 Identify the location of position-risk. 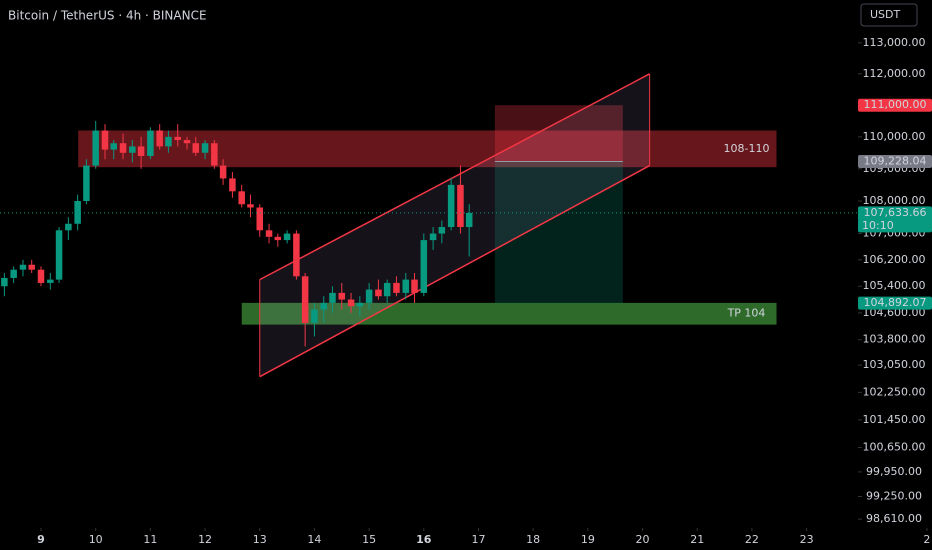
(558, 133).